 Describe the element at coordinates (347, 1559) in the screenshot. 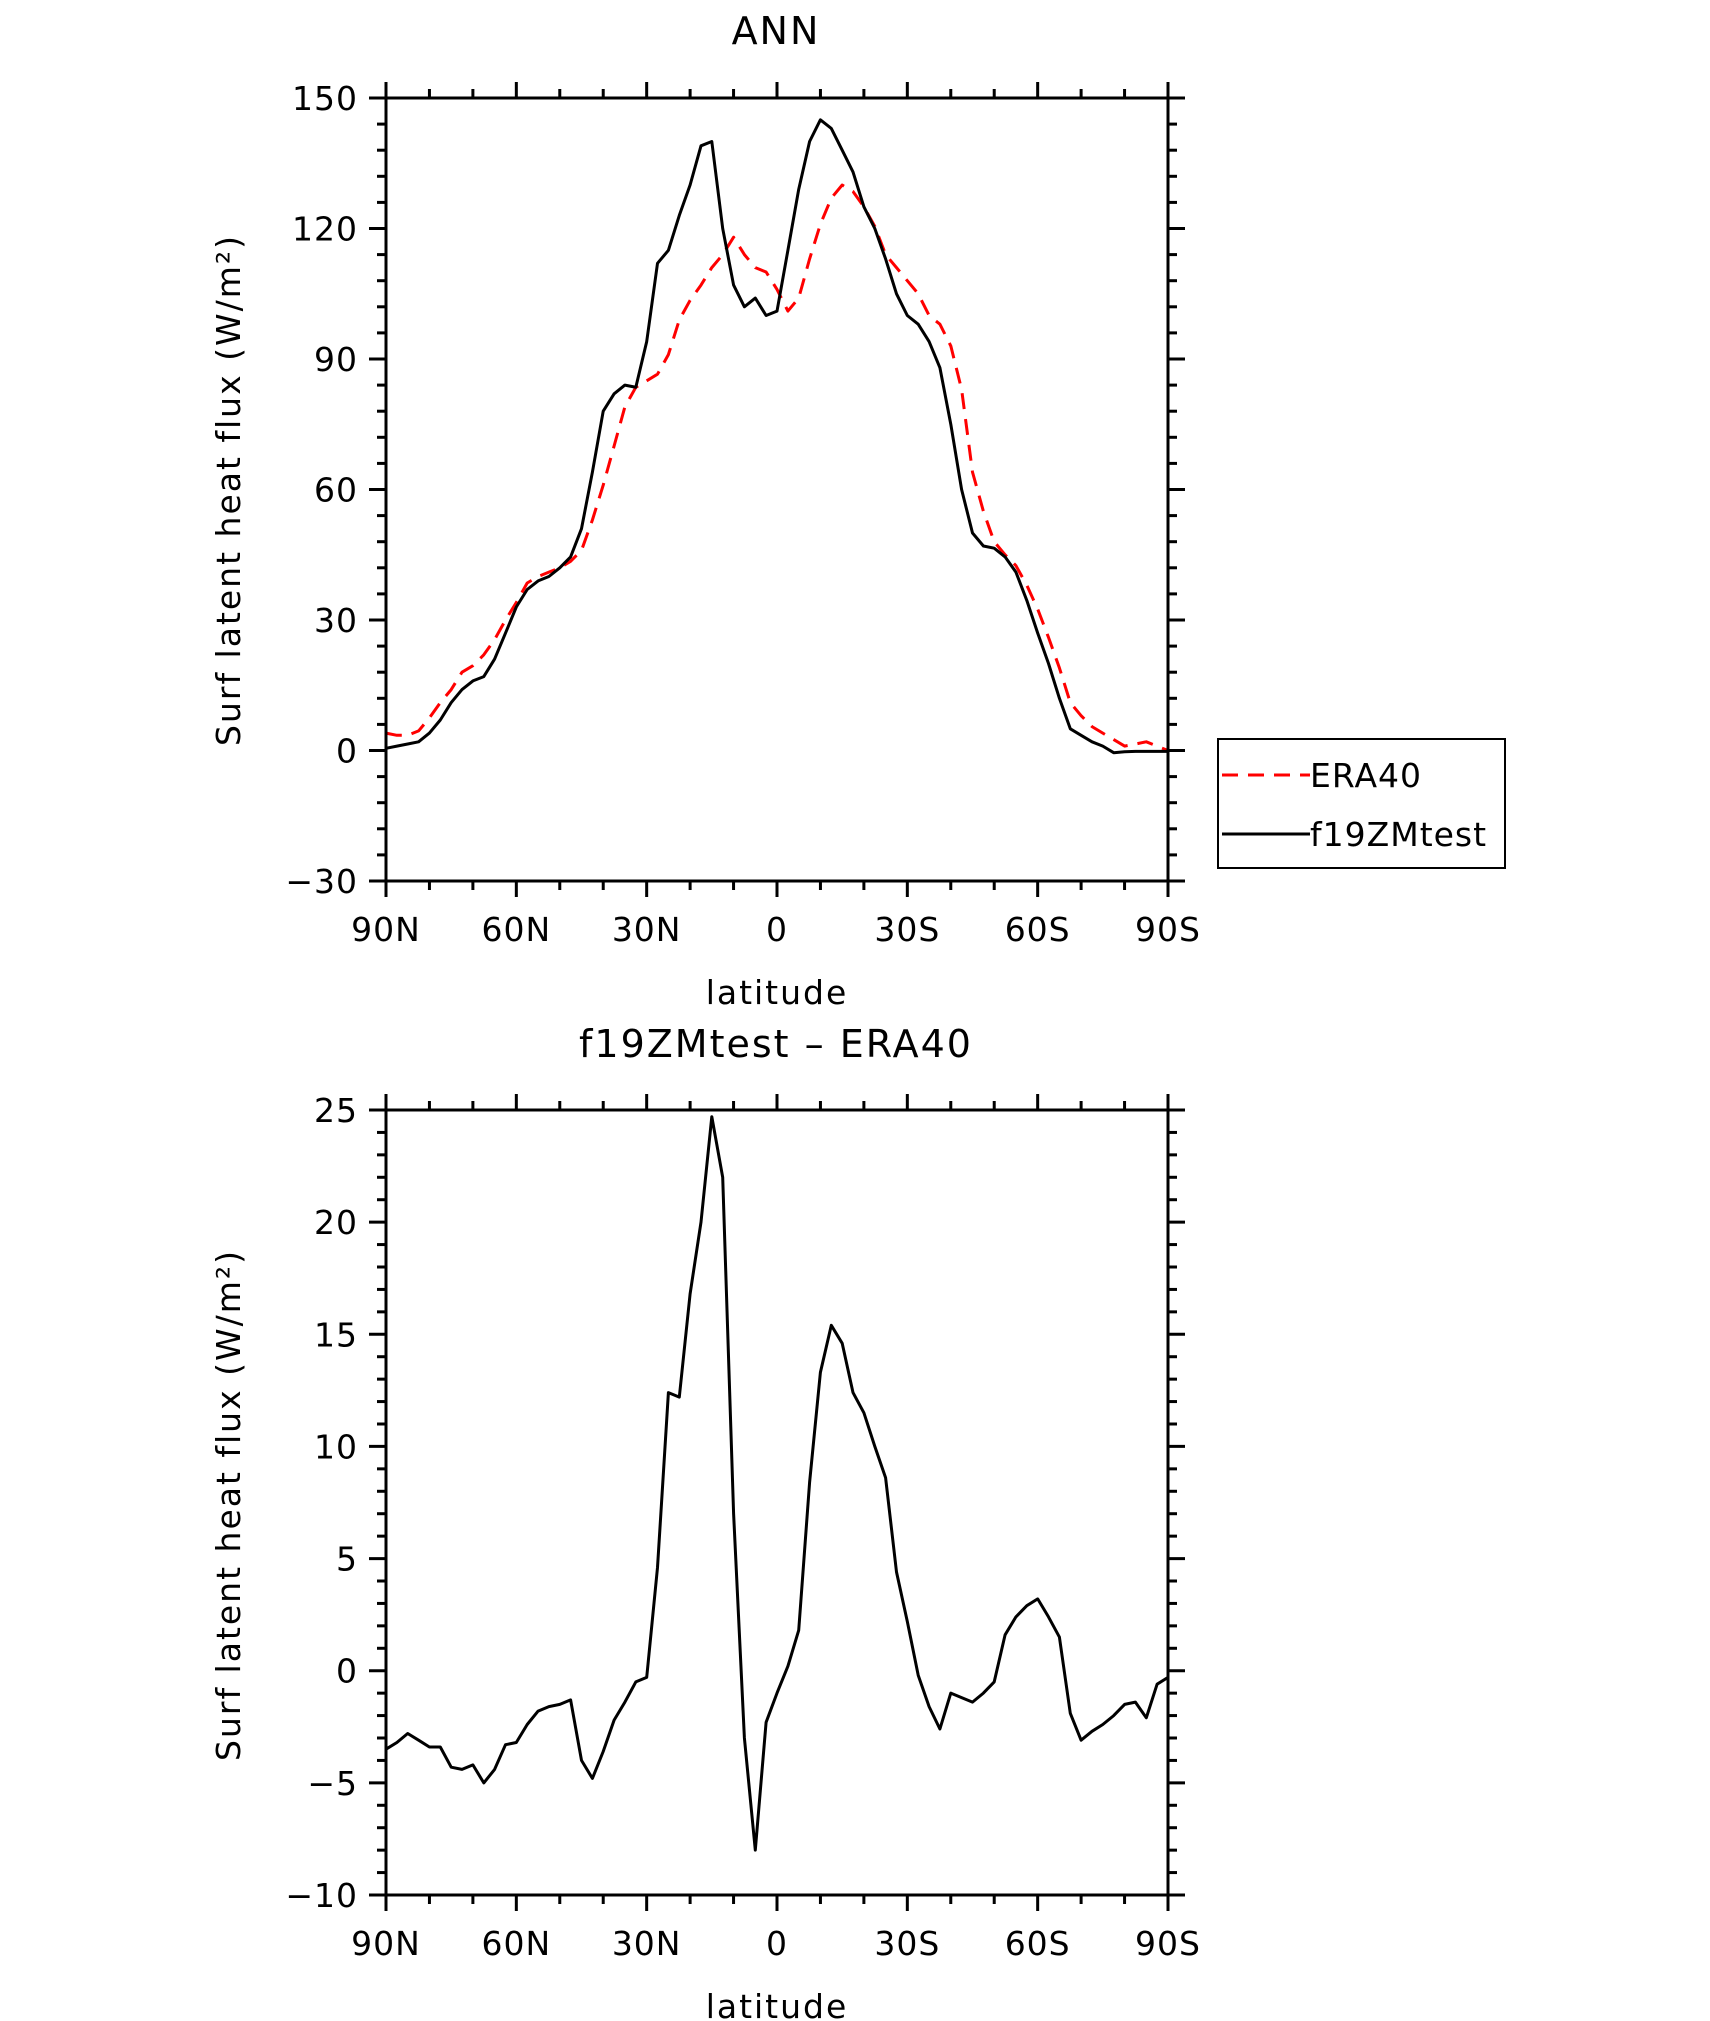

I see `y-tick-label: 5` at that location.